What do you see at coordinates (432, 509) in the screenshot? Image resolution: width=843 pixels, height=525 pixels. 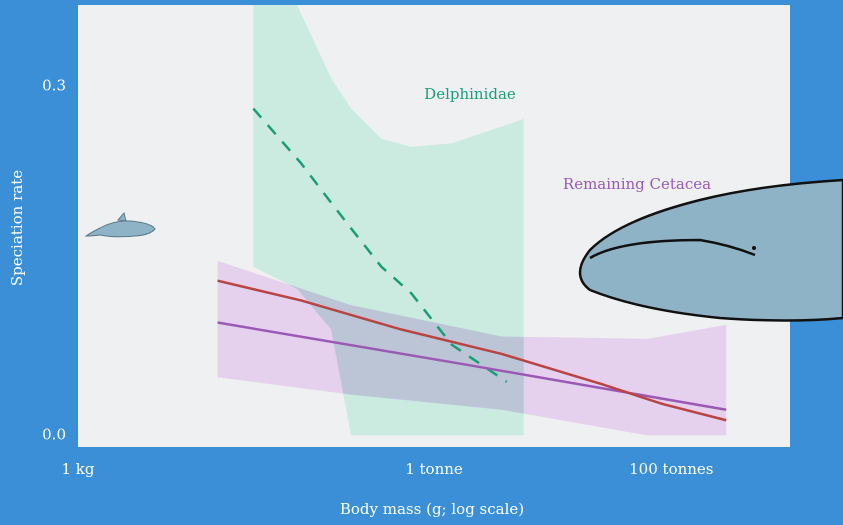 I see `x-axis-label: Body mass (g; log scale)` at bounding box center [432, 509].